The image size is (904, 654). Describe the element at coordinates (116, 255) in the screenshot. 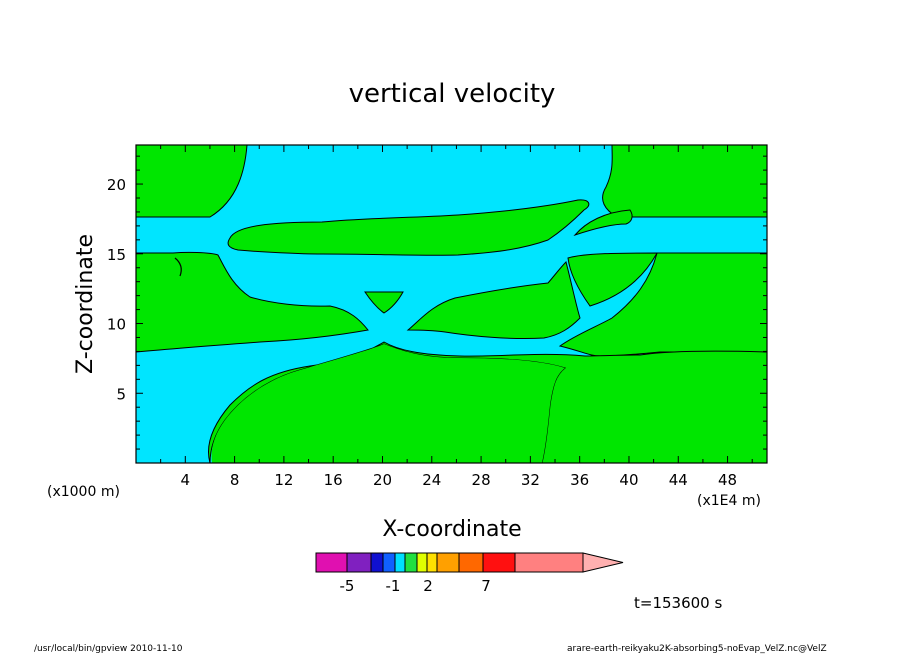

I see `y-tick-label: 15` at that location.